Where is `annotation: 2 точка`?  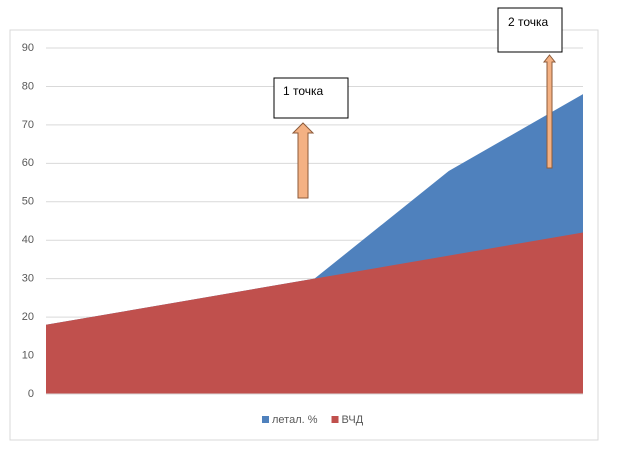 annotation: 2 точка is located at coordinates (528, 22).